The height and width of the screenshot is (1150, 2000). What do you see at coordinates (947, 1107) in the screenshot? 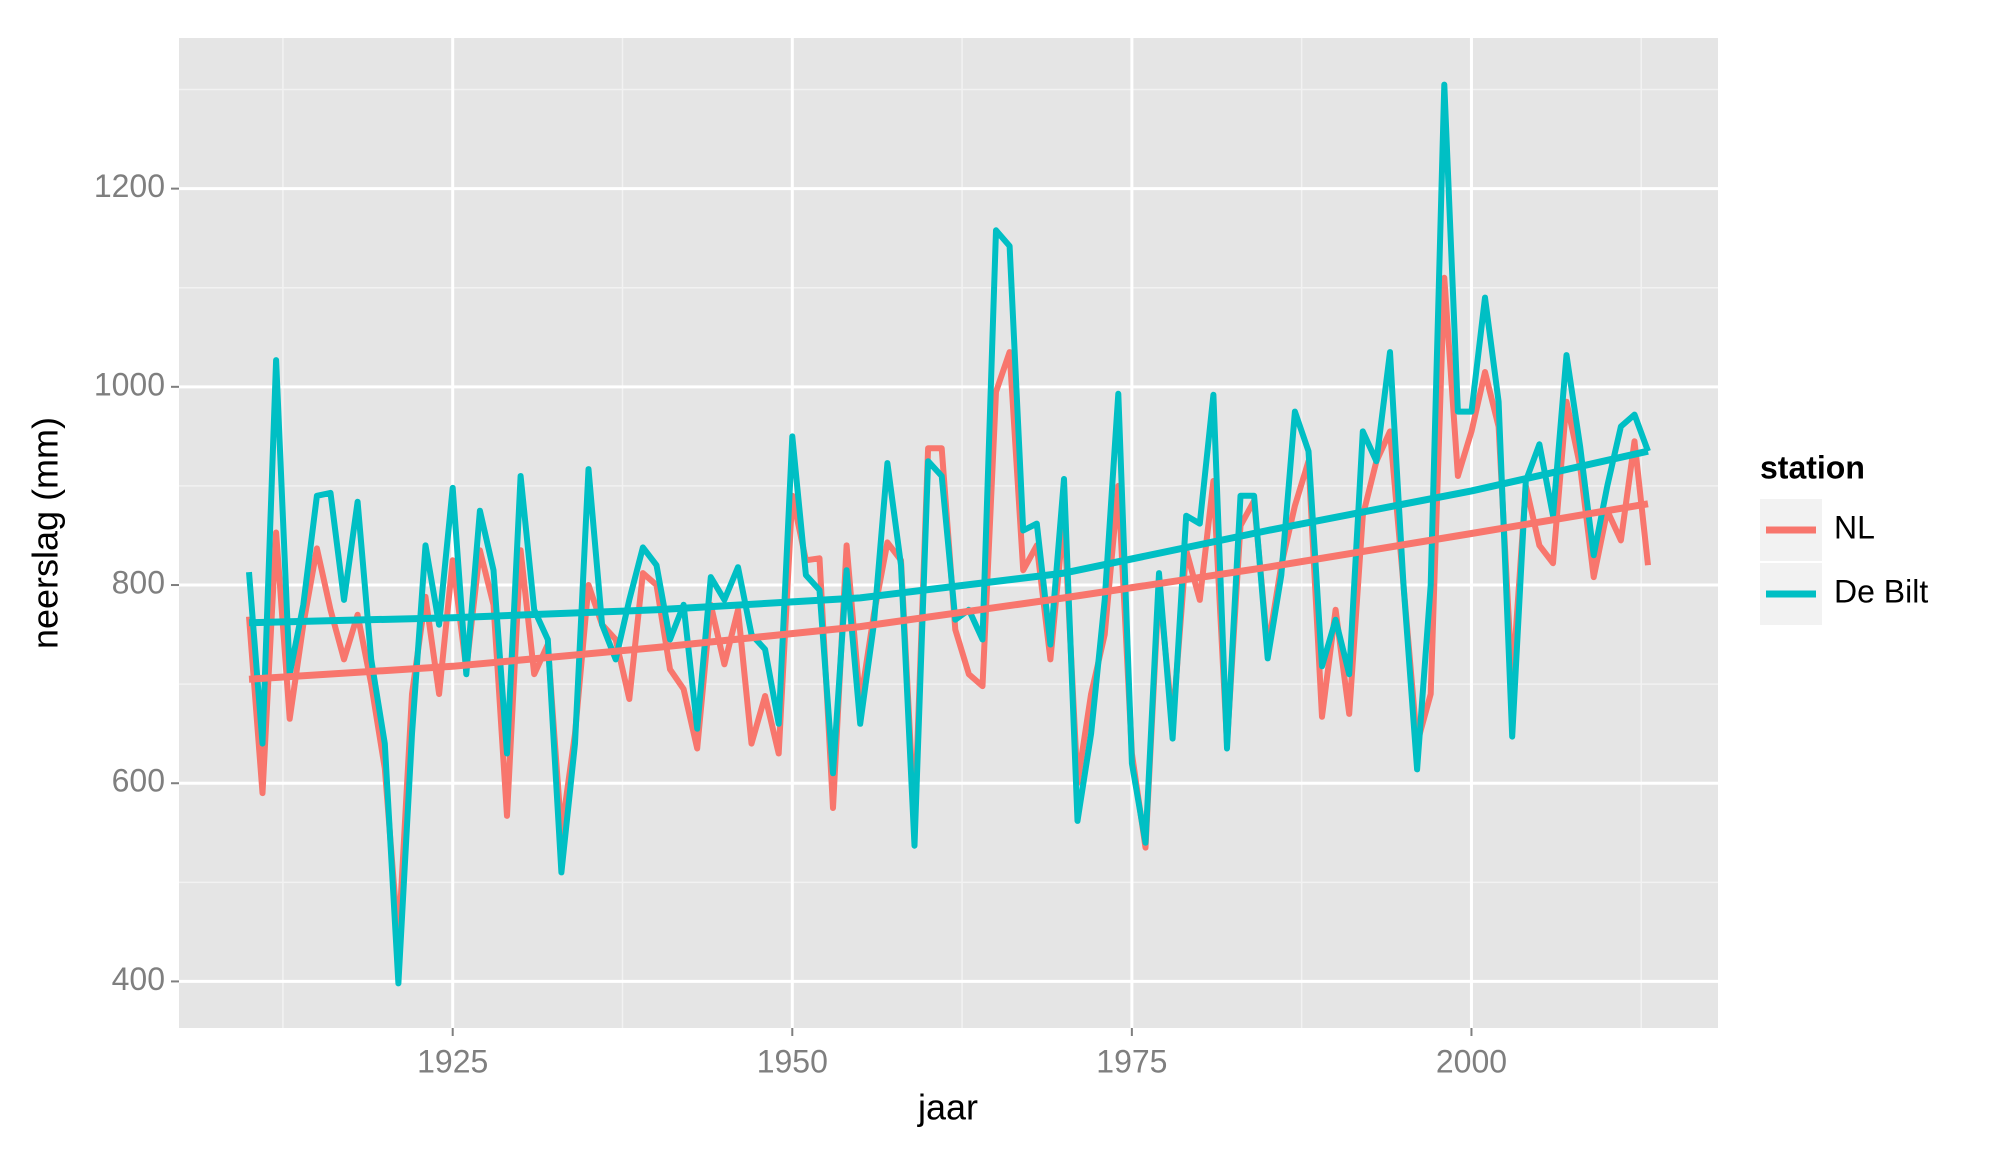
I see `x-axis-label: jaar` at bounding box center [947, 1107].